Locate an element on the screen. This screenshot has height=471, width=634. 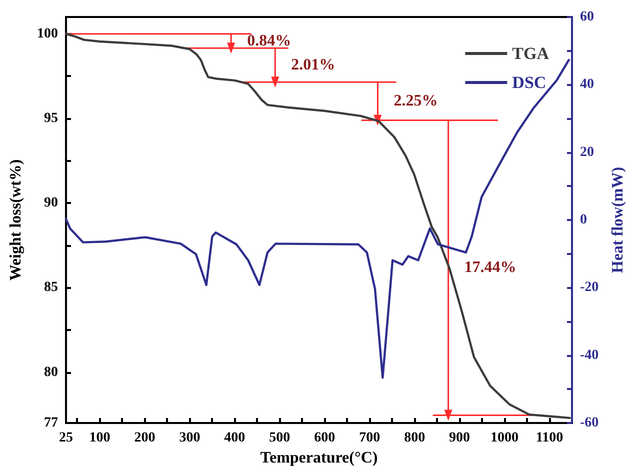
x-tick-label: 200 is located at coordinates (145, 438).